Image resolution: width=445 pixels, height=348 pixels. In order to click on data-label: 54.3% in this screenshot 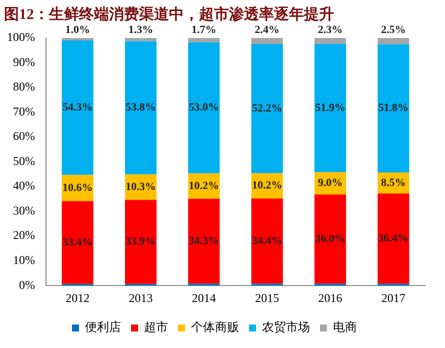, I will do `click(77, 108)`.